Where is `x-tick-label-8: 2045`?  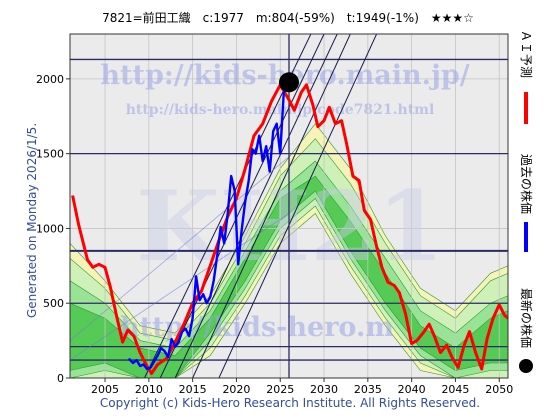 x-tick-label-8: 2045 is located at coordinates (455, 389).